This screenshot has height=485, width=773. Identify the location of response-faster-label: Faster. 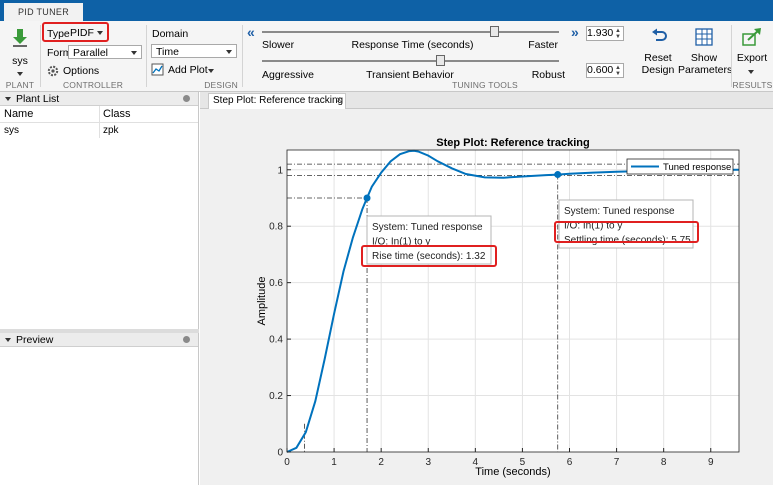
(543, 45).